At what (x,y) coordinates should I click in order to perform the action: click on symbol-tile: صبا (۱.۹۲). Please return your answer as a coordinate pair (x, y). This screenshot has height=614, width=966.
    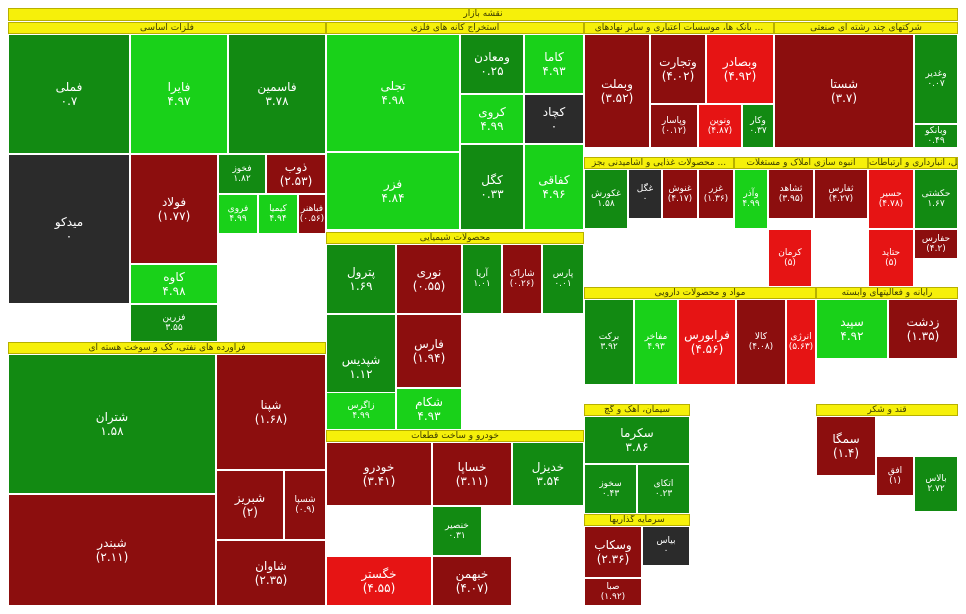
    Looking at the image, I should click on (613, 592).